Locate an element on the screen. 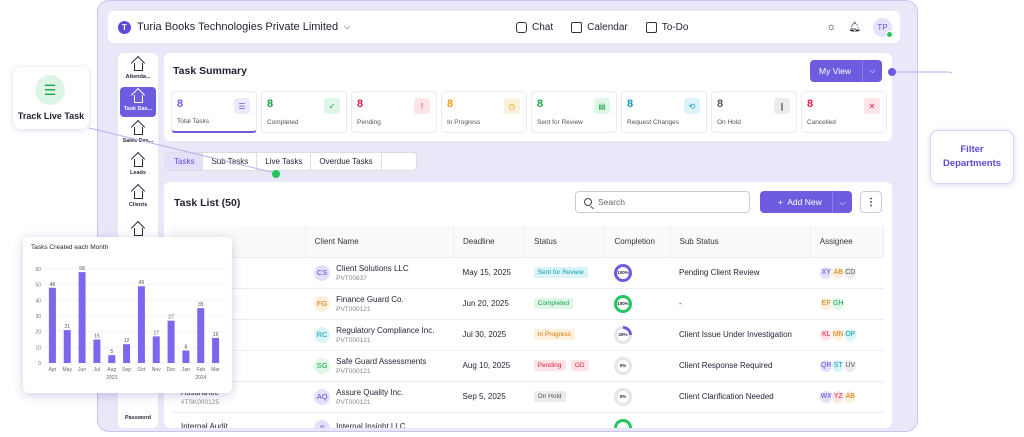 Image resolution: width=1024 pixels, height=437 pixels. assignee-avatar: GH is located at coordinates (838, 303).